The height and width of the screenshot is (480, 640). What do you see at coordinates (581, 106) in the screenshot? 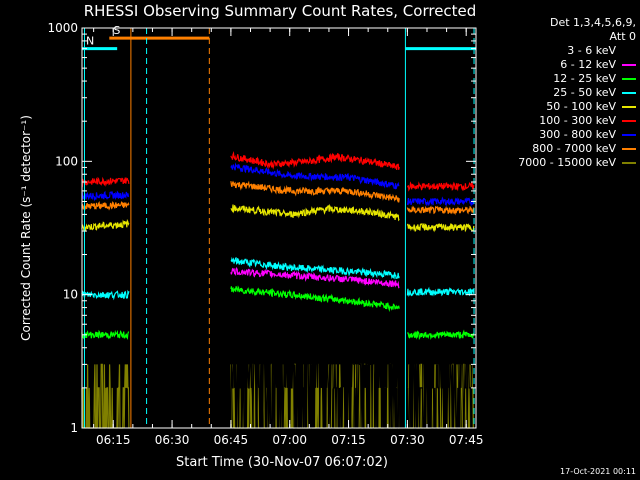
I see `legend-label: 50 - 100 keV` at bounding box center [581, 106].